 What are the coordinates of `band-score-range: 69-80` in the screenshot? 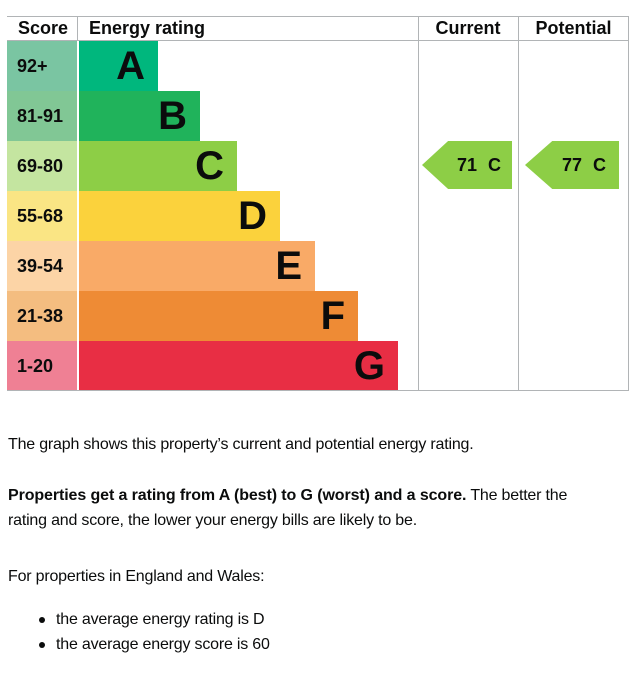 It's located at (42, 166).